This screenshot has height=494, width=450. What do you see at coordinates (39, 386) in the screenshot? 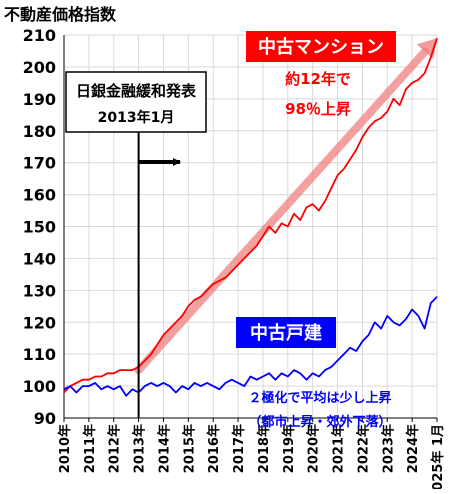
I see `y-tick-label: 100` at bounding box center [39, 386].